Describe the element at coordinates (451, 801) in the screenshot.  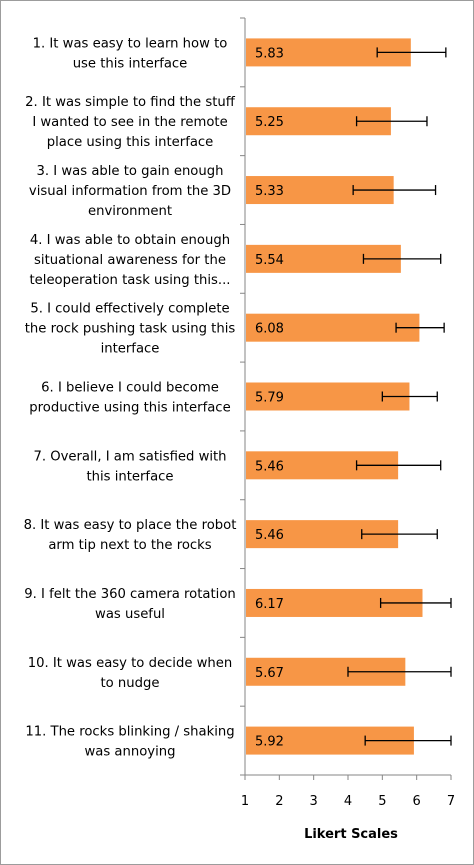
I see `x-tick-label: 7` at that location.